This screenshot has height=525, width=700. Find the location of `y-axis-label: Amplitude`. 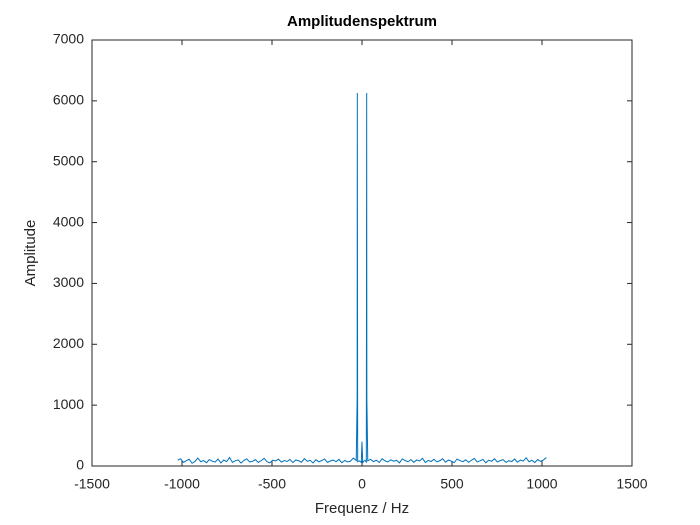

y-axis-label: Amplitude is located at coordinates (30, 253).